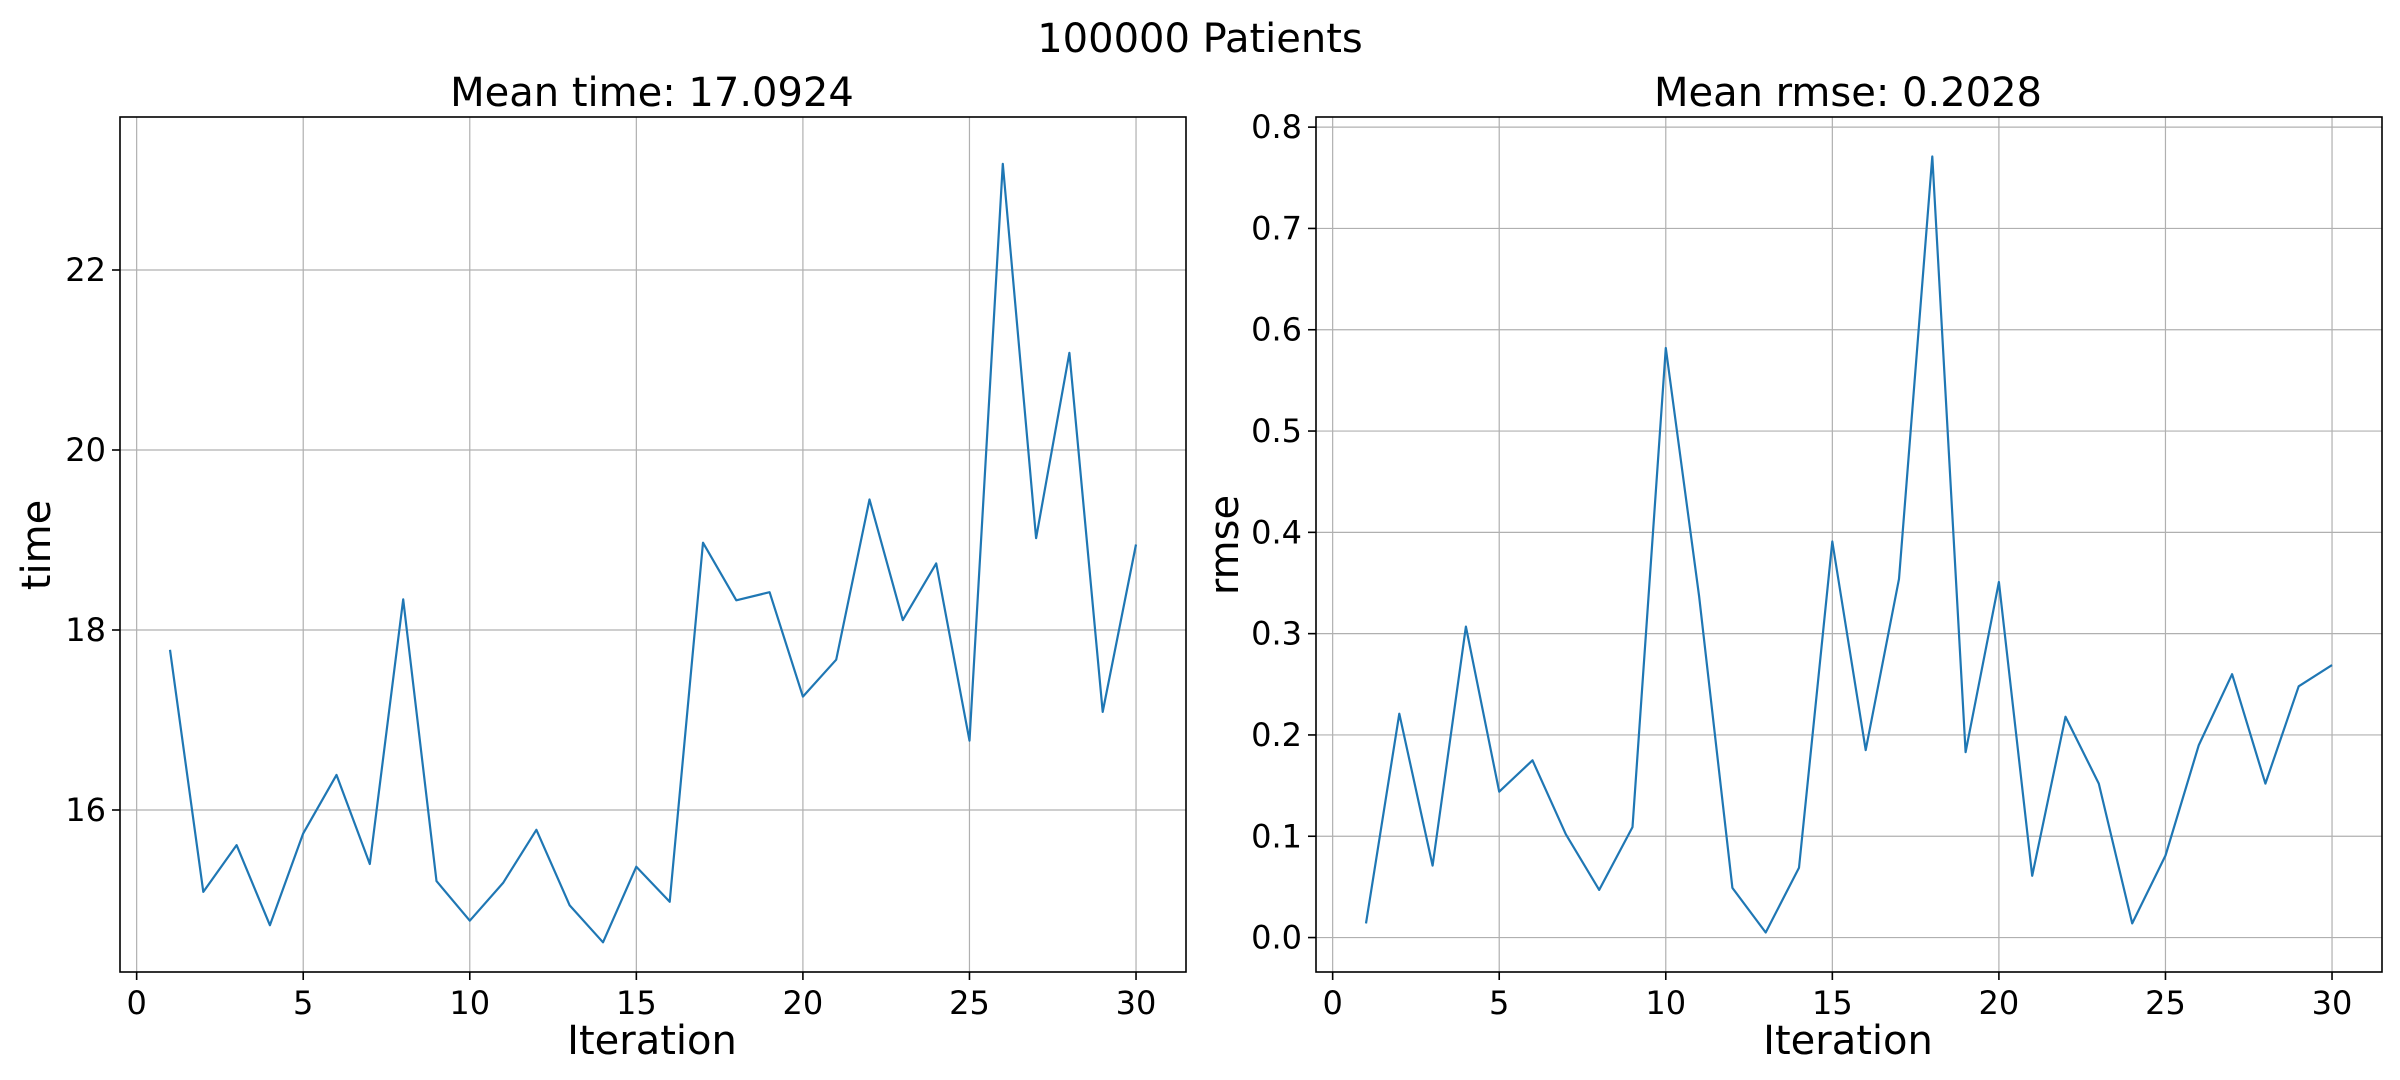 The height and width of the screenshot is (1080, 2400). Describe the element at coordinates (136, 1003) in the screenshot. I see `time-chart-xtick-label: 0` at that location.